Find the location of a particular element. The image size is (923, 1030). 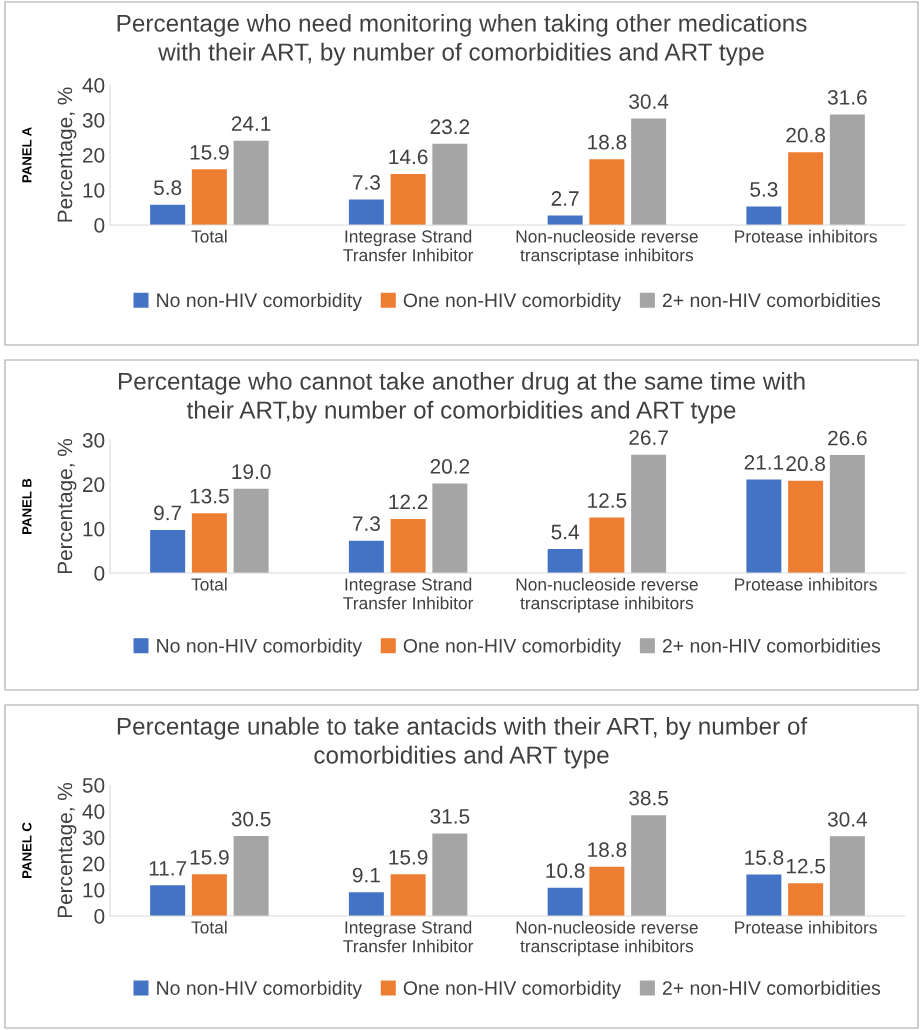

text: 20.2 is located at coordinates (450, 466).